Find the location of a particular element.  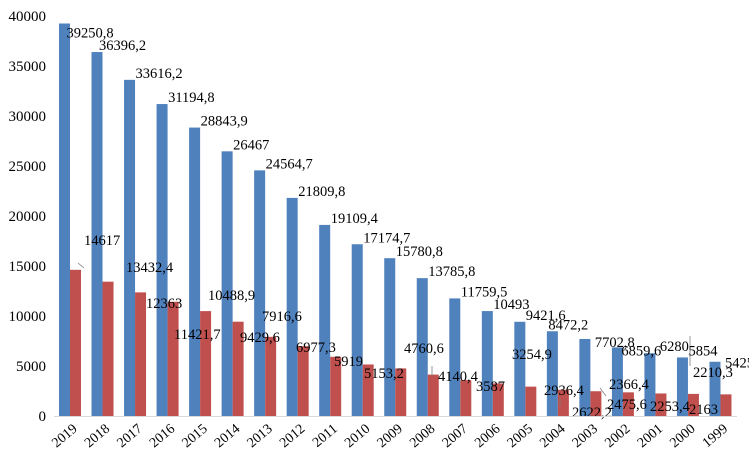

y-tick-label: 40000 is located at coordinates (28, 17).